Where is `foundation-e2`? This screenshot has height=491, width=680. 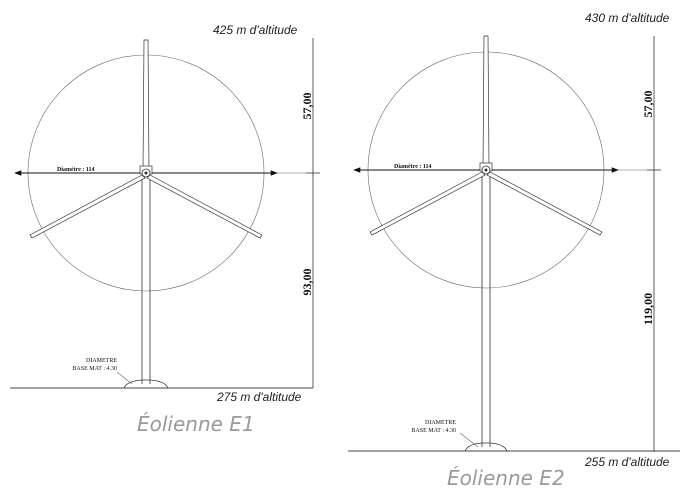 foundation-e2 is located at coordinates (486, 447).